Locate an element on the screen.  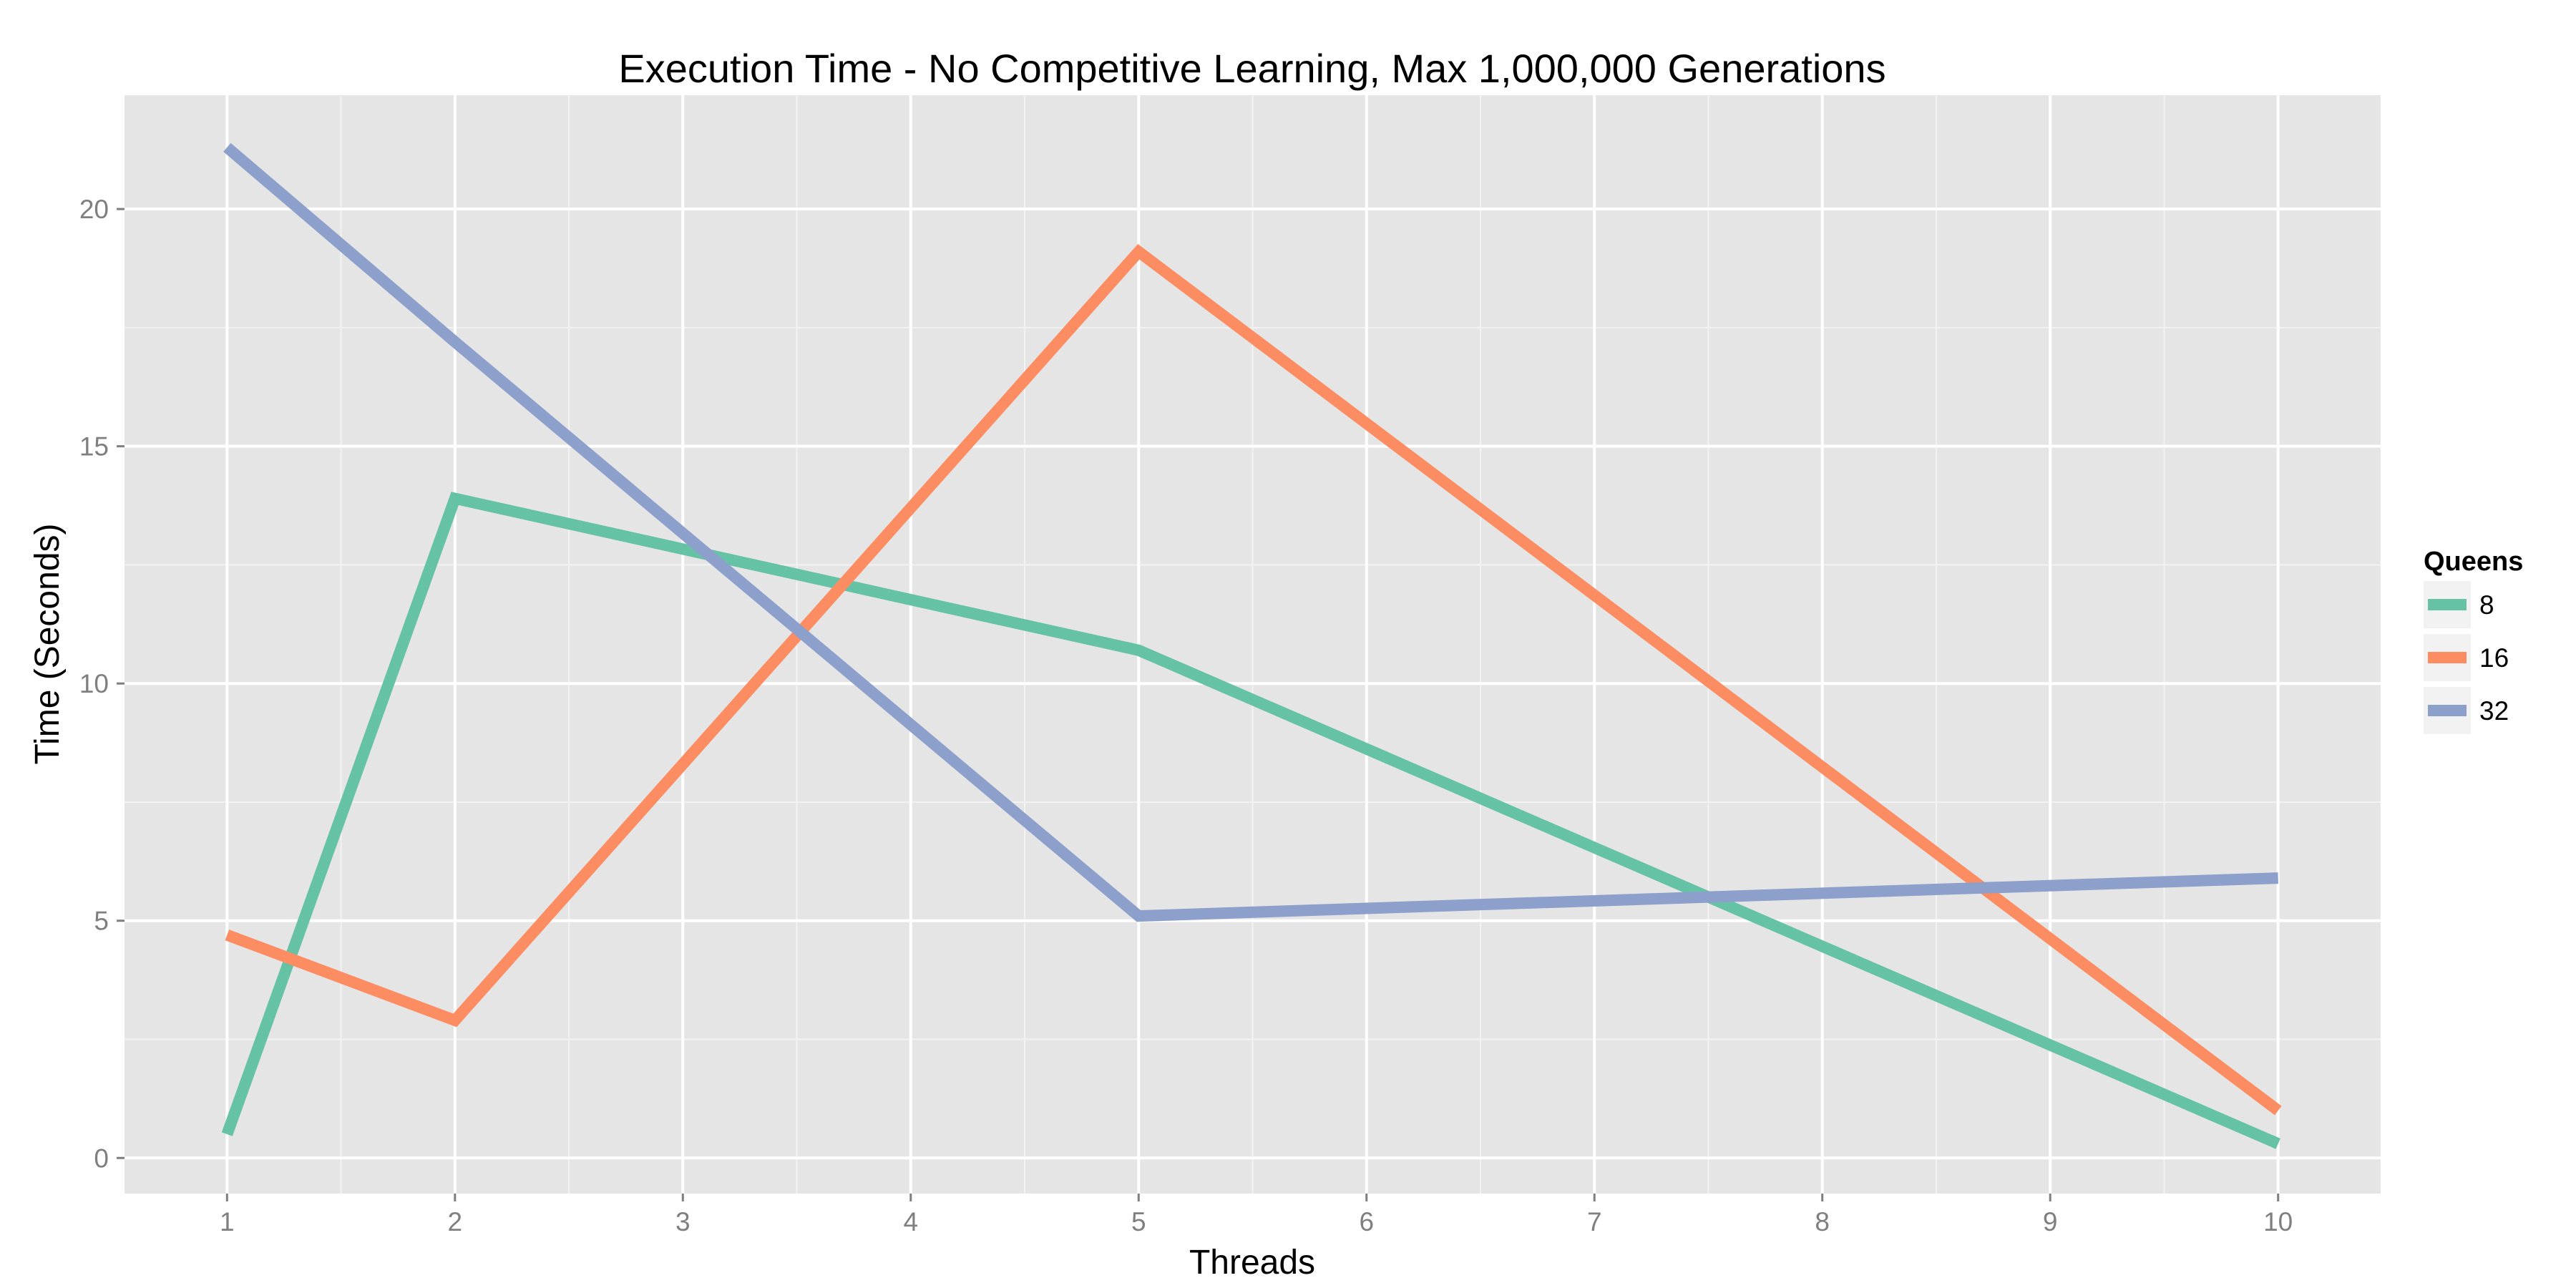
y-tick-label: 15 is located at coordinates (94, 447).